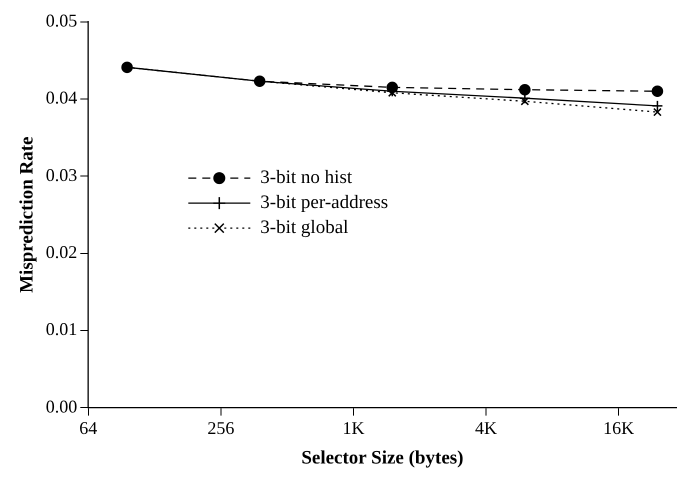 Image resolution: width=691 pixels, height=487 pixels. Describe the element at coordinates (62, 406) in the screenshot. I see `y-tick-label: 0.00` at that location.